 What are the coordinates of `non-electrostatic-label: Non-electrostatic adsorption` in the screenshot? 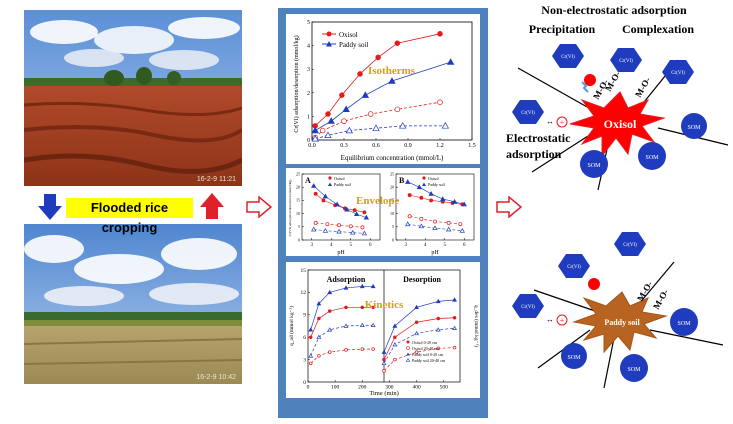 It's located at (614, 10).